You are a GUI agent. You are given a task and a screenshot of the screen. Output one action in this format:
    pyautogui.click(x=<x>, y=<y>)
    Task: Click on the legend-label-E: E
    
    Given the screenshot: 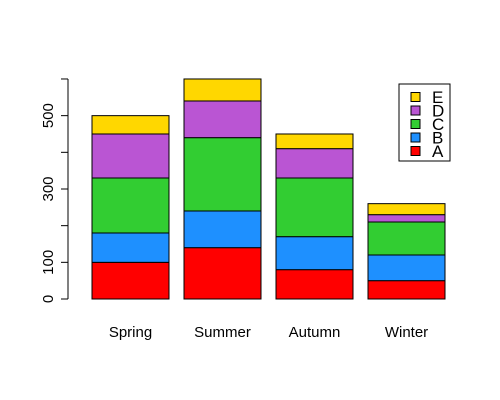 What is the action you would take?
    pyautogui.click(x=437, y=97)
    